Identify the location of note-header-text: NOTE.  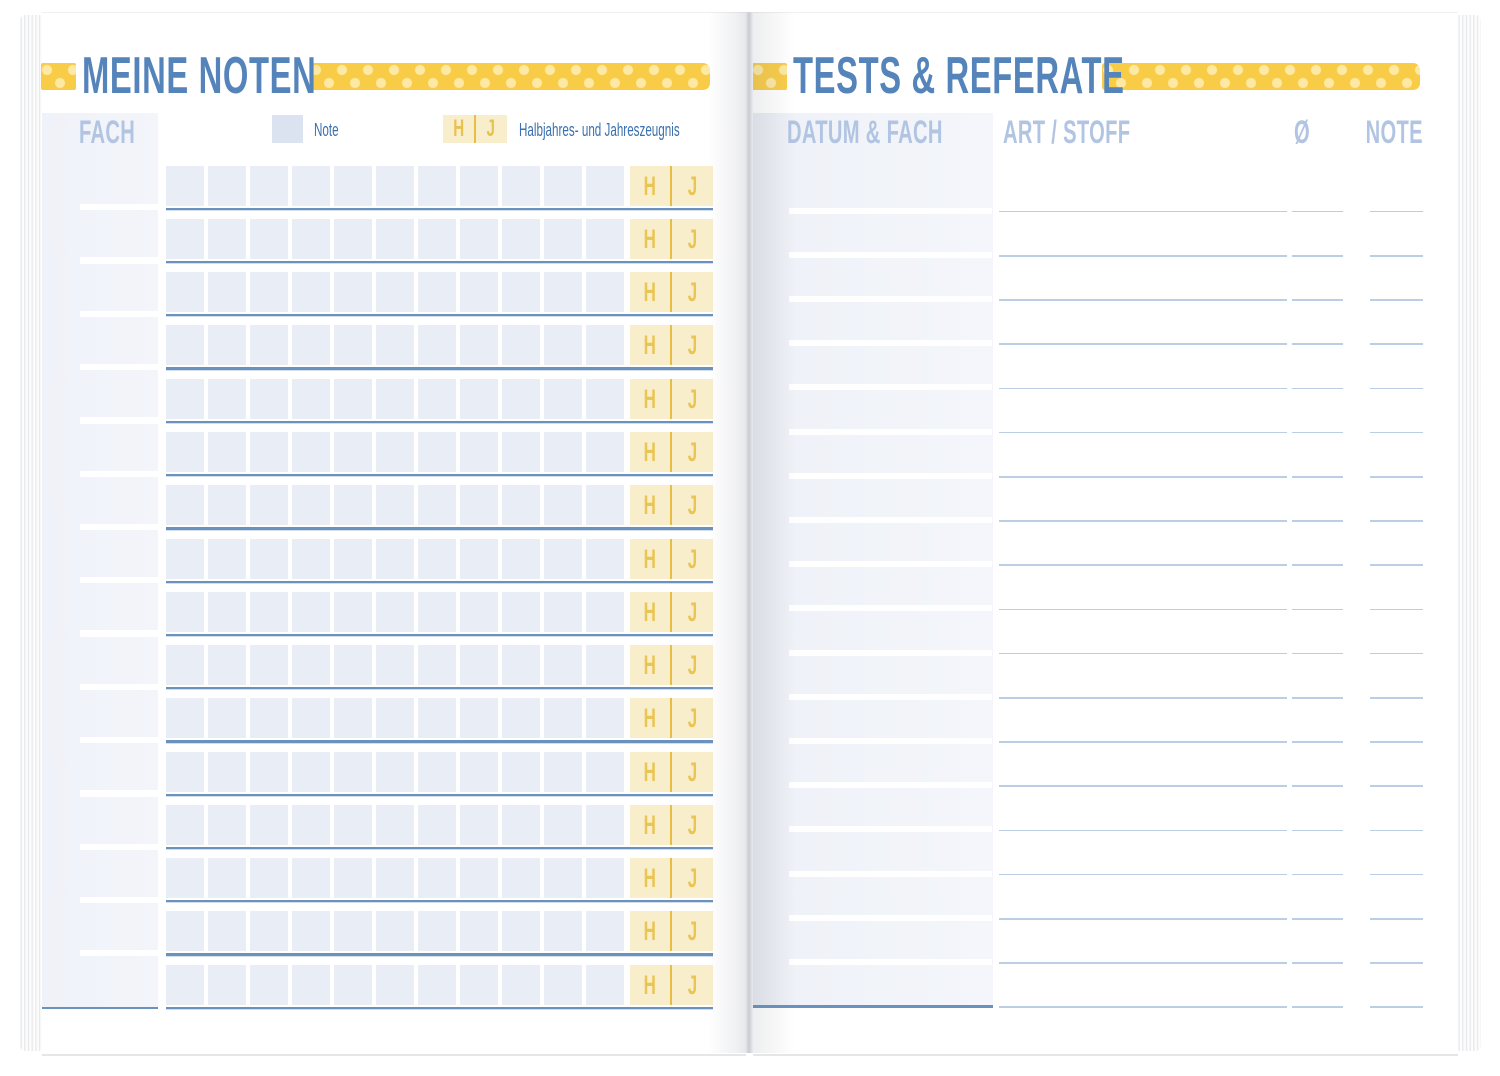
(1394, 132).